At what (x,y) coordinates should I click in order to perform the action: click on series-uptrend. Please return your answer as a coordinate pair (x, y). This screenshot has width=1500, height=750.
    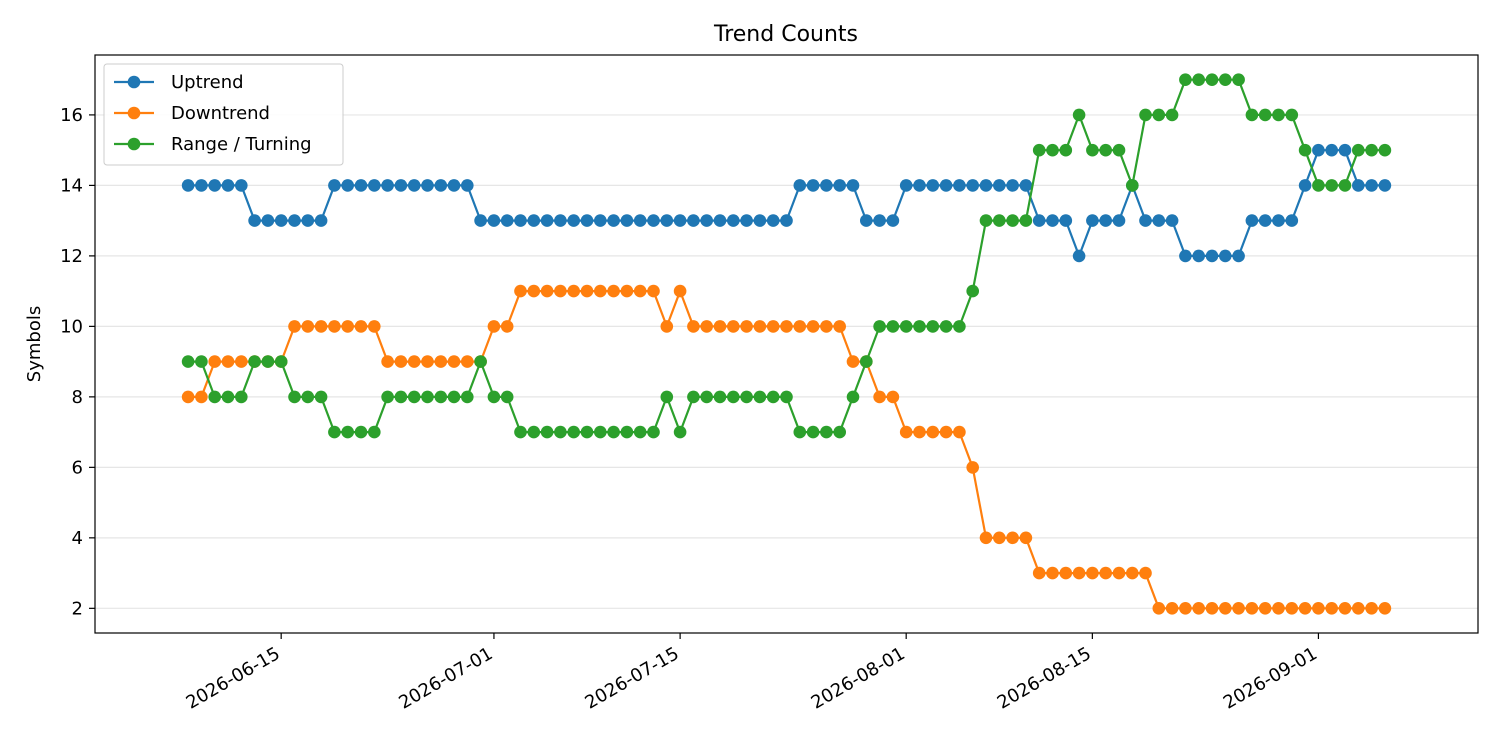
    Looking at the image, I should click on (786, 203).